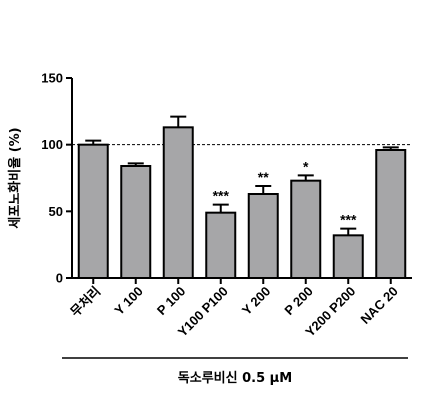 The height and width of the screenshot is (400, 427). What do you see at coordinates (52, 144) in the screenshot?
I see `y-tick-label: 100` at bounding box center [52, 144].